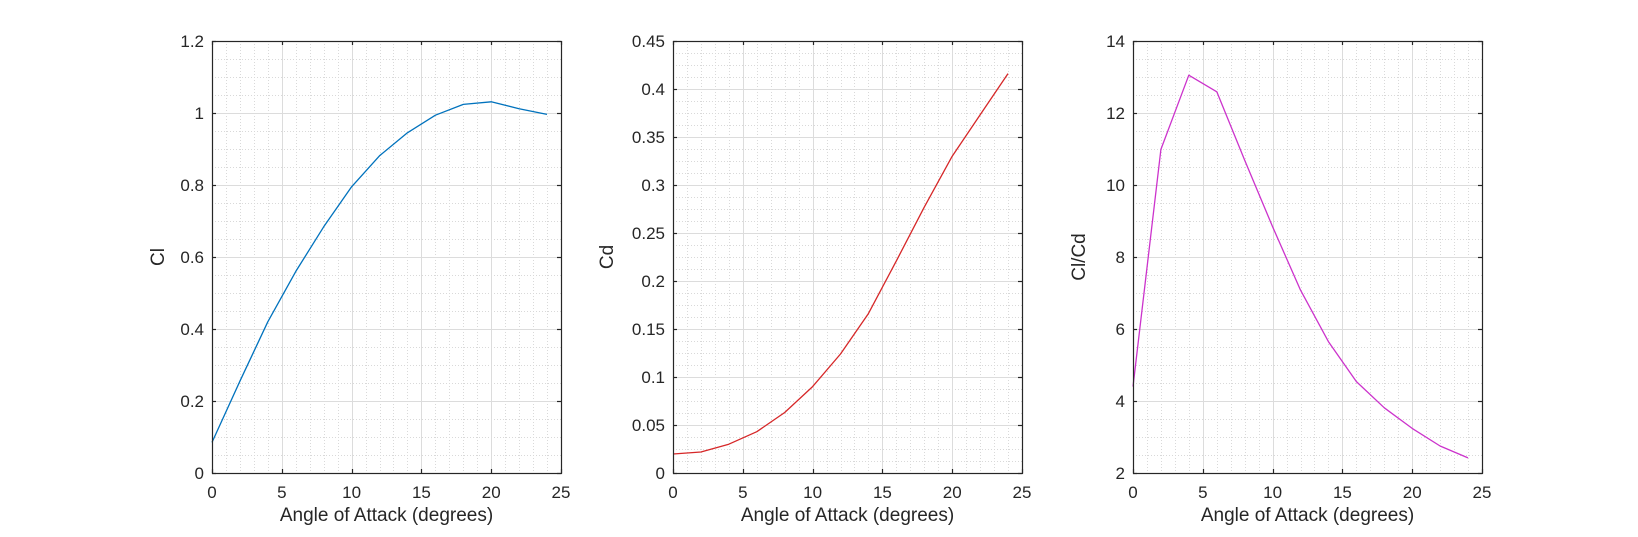 This screenshot has height=537, width=1638. Describe the element at coordinates (607, 257) in the screenshot. I see `y-axis-label: Cd` at that location.